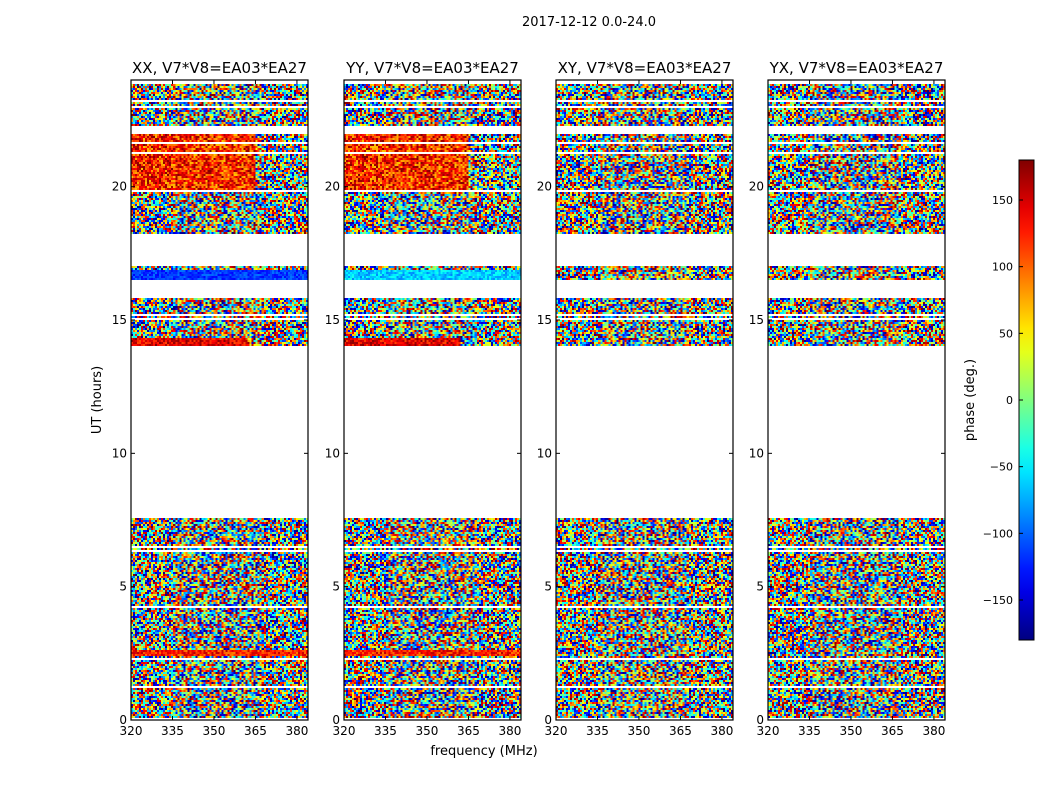  I want to click on phase-heatmap-yx, so click(856, 400).